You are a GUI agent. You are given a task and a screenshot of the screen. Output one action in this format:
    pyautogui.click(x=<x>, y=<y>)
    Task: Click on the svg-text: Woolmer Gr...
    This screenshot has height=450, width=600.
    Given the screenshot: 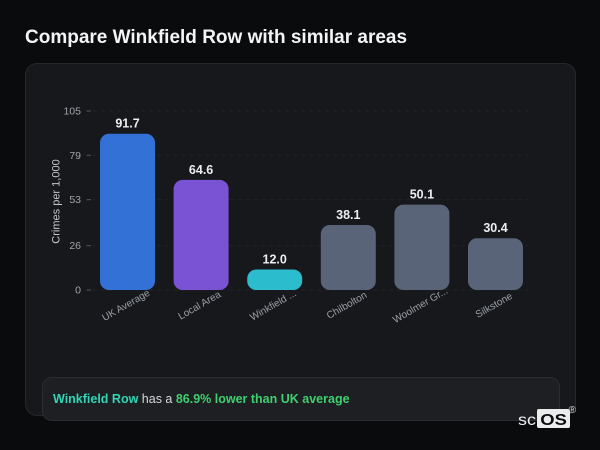 What is the action you would take?
    pyautogui.click(x=420, y=306)
    